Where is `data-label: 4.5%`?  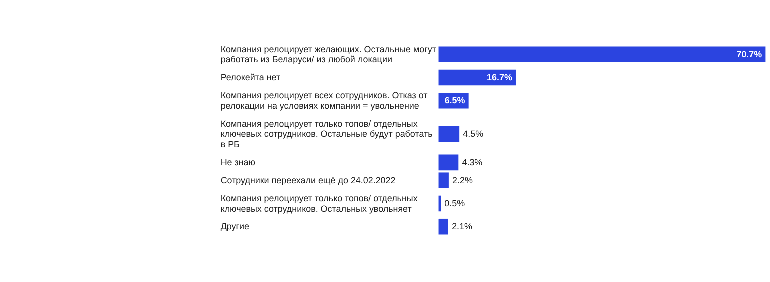
data-label: 4.5% is located at coordinates (473, 134).